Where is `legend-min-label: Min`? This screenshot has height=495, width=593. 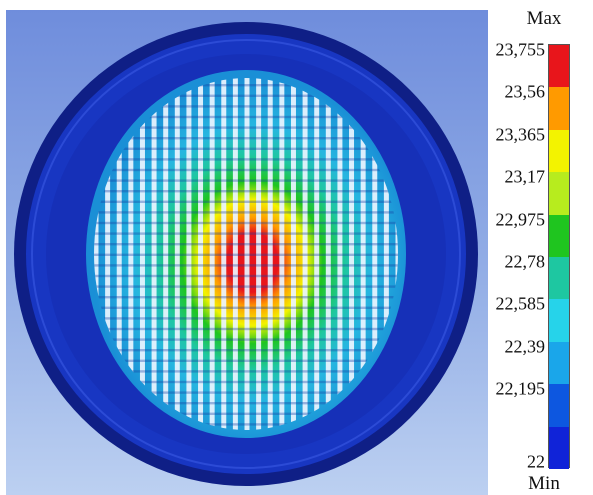
legend-min-label: Min is located at coordinates (544, 483).